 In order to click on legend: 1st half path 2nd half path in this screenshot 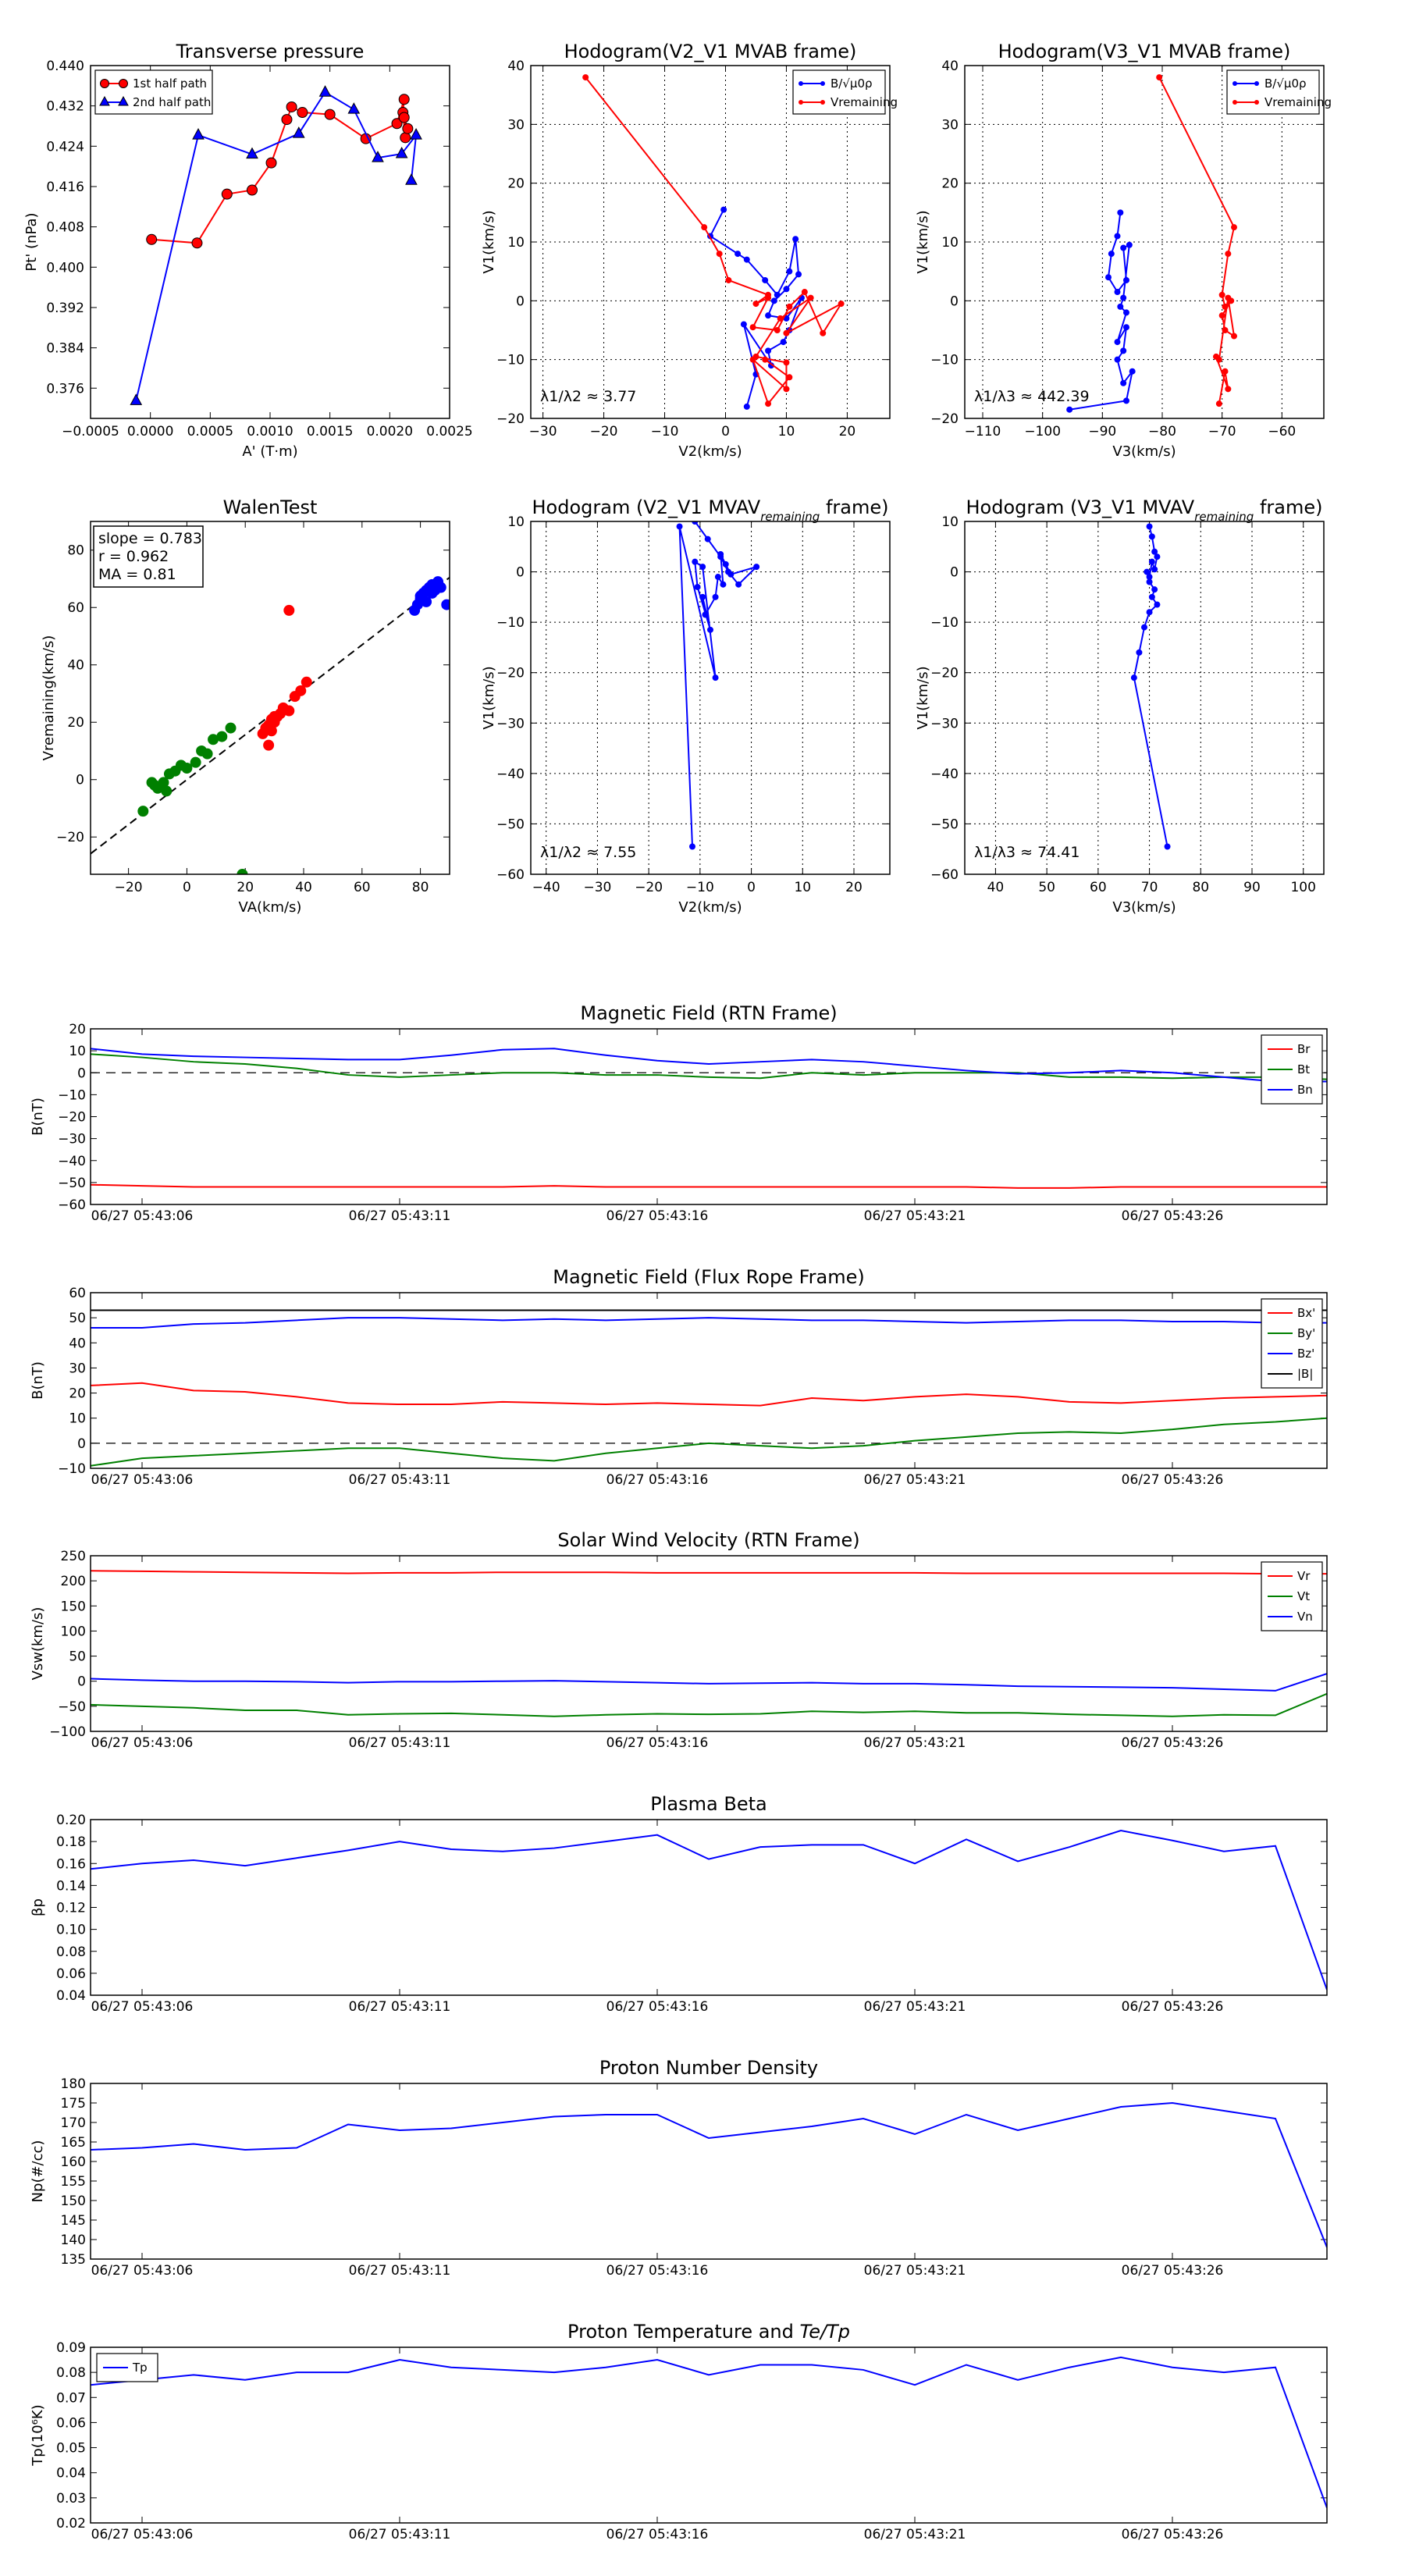, I will do `click(153, 92)`.